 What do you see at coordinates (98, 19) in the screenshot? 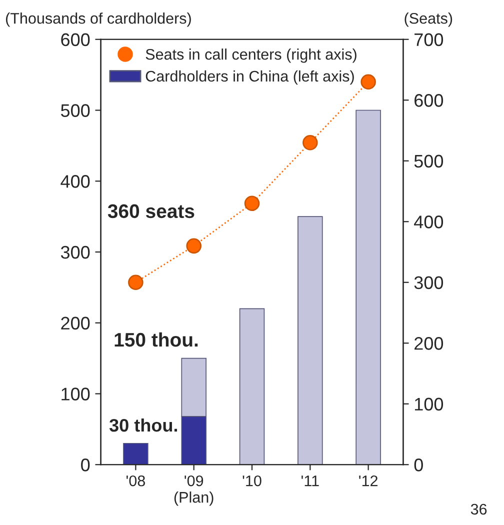
I see `y-axis-title: (Thousands of cardholders)` at bounding box center [98, 19].